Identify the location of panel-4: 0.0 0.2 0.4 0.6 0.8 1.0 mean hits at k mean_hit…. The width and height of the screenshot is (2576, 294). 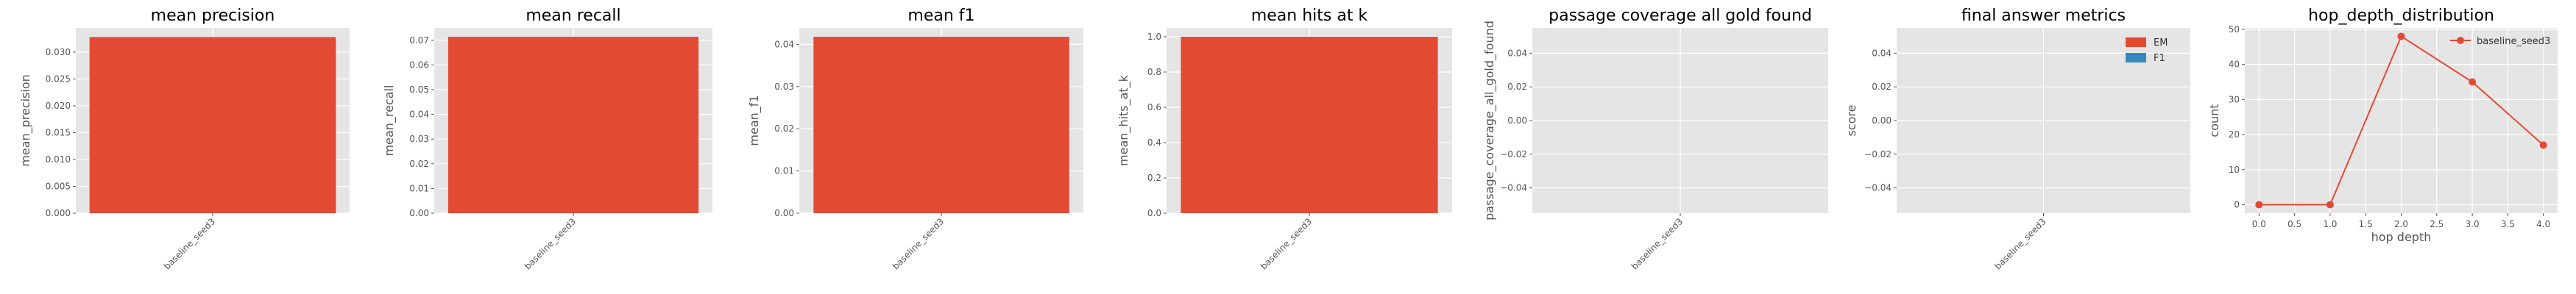
(1284, 139).